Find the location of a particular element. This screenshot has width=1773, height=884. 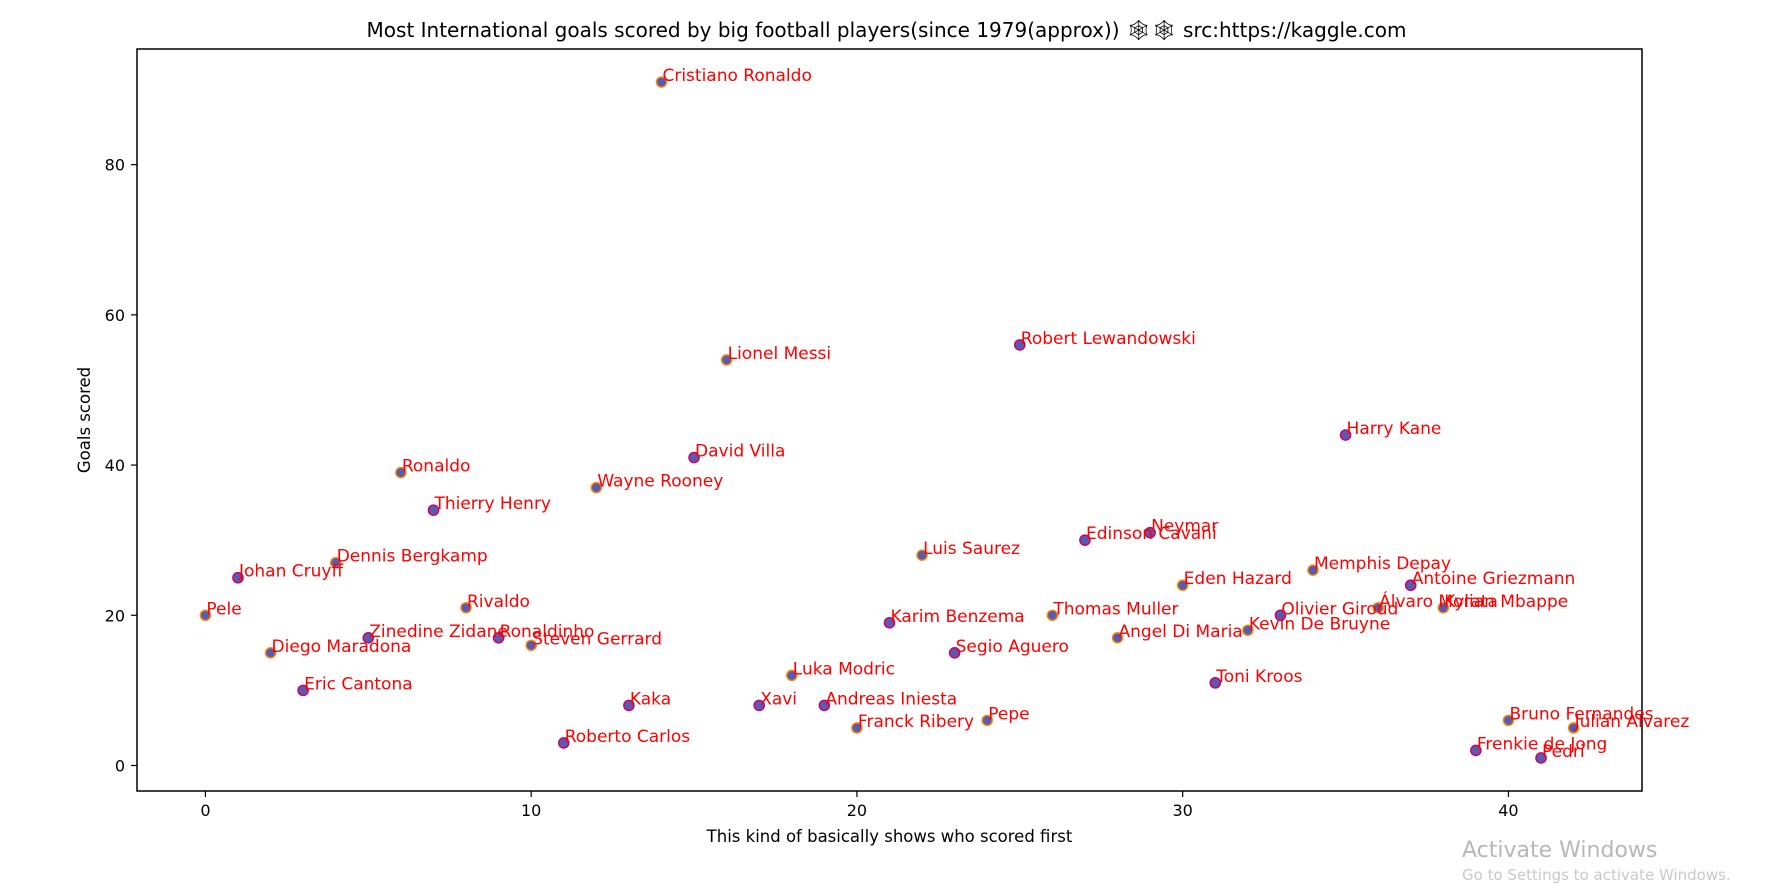

data-point-label: Olivier Giroud is located at coordinates (1339, 609).